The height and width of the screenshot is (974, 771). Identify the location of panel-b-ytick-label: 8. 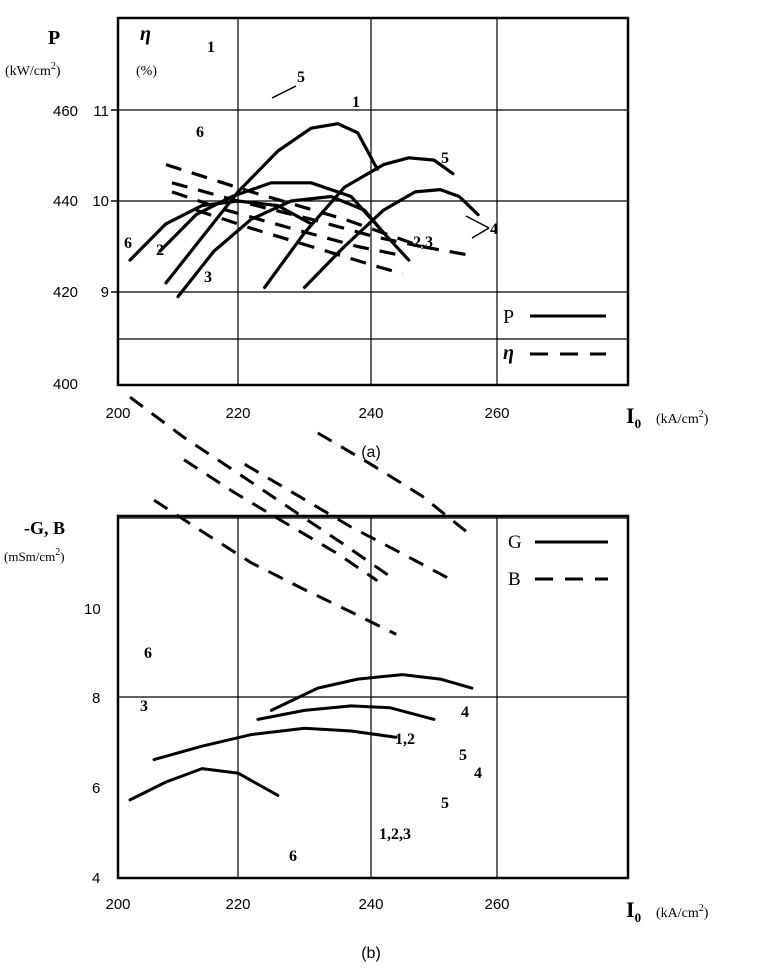
(96, 698).